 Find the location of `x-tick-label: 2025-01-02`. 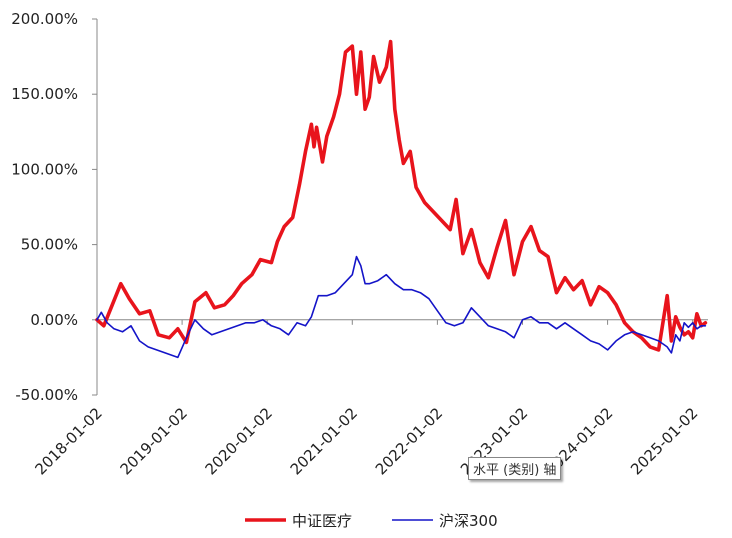

x-tick-label: 2025-01-02 is located at coordinates (664, 441).